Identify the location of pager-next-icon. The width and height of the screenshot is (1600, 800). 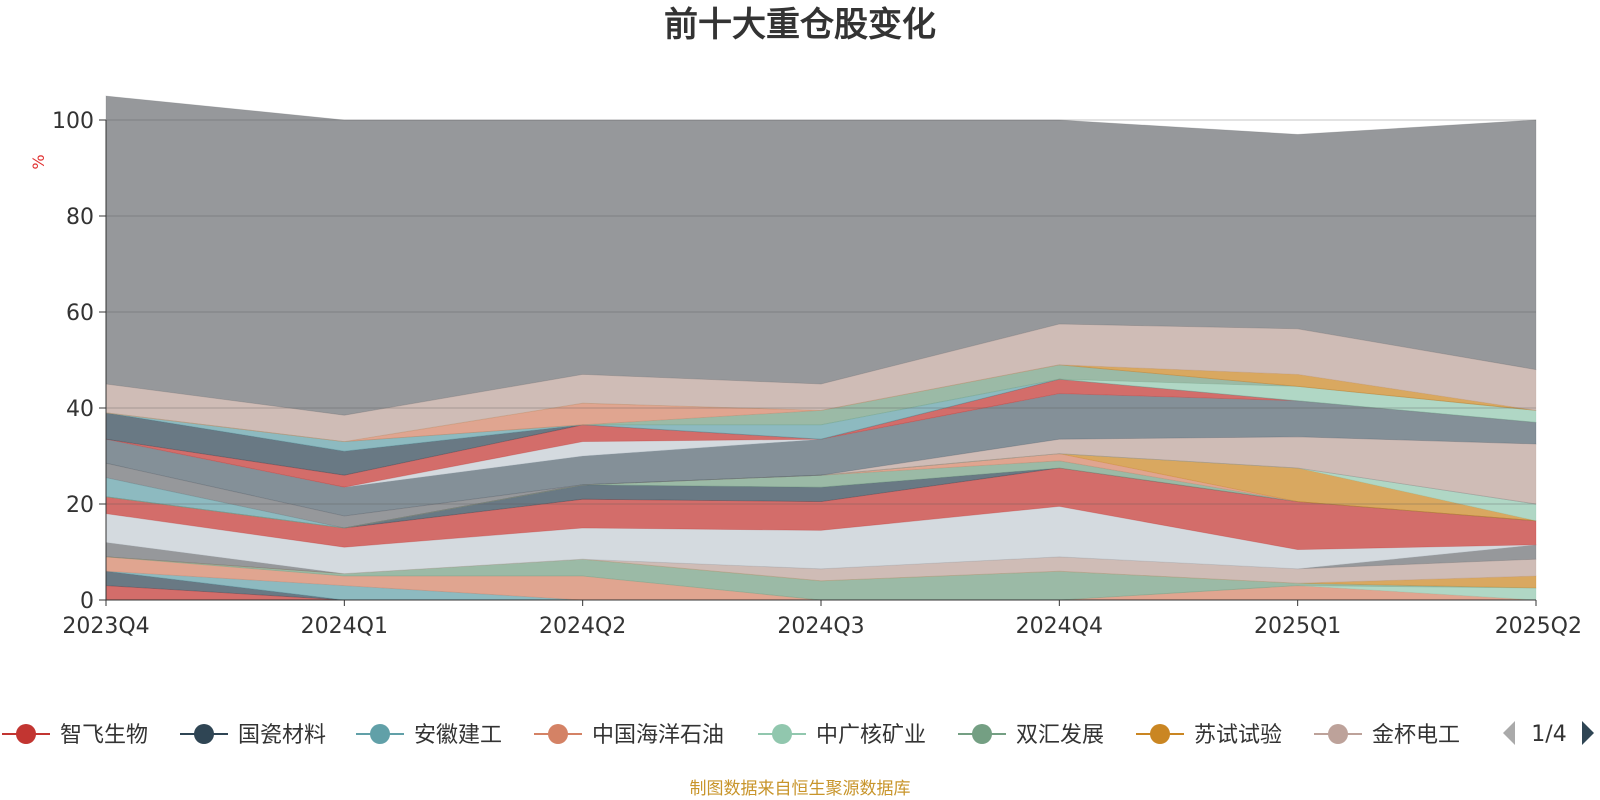
(1588, 733).